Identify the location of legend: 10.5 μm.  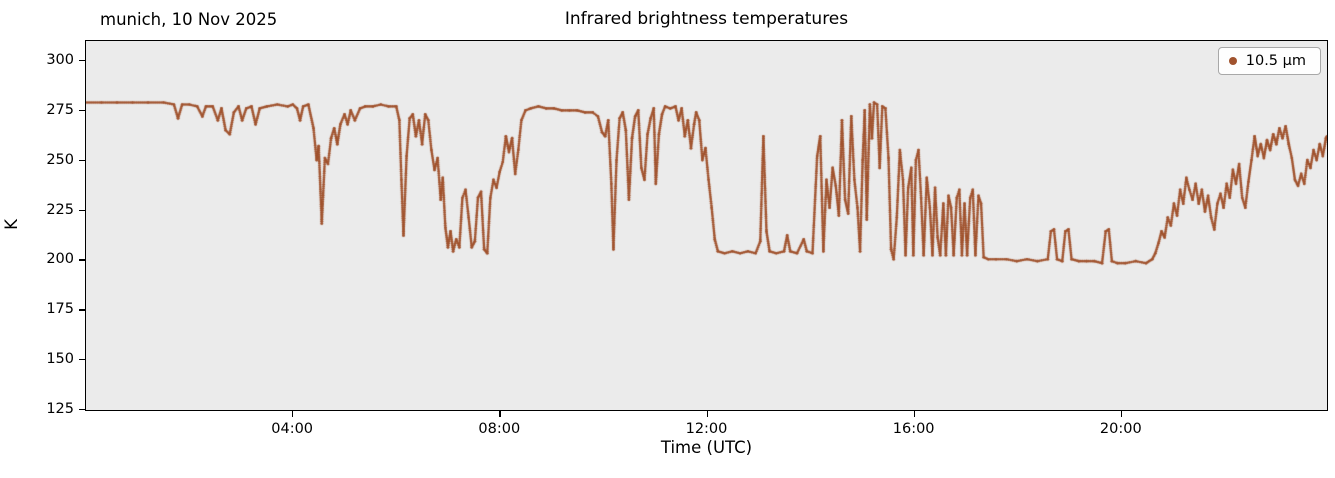
(1269, 61).